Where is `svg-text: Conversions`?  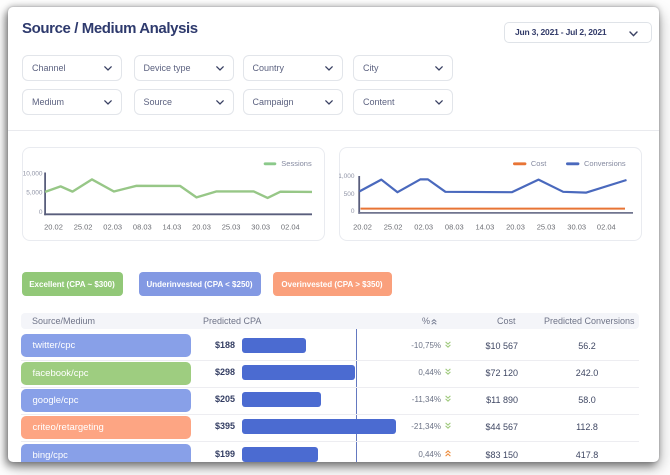
svg-text: Conversions is located at coordinates (605, 163).